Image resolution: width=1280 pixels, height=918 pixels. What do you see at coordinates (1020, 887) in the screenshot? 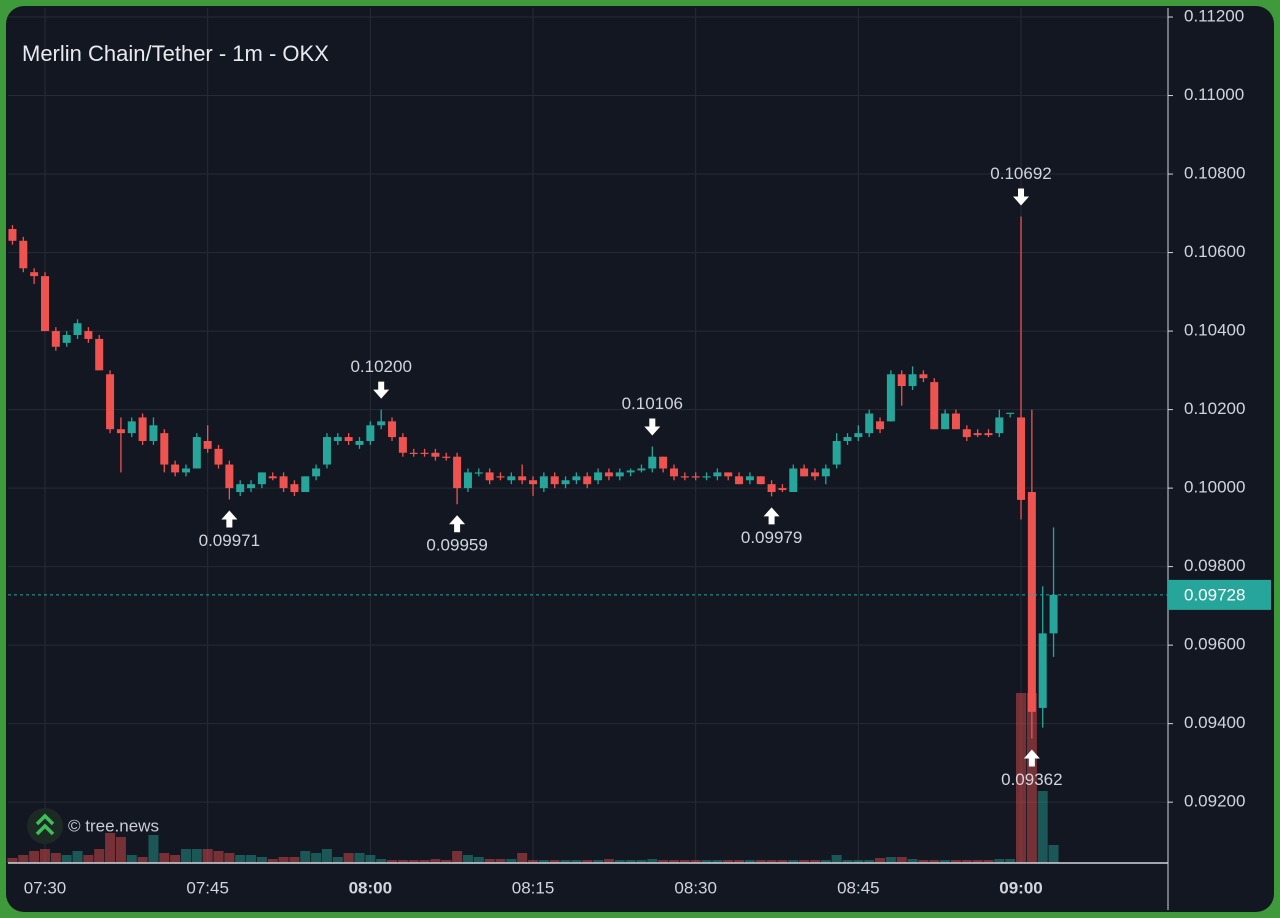
I see `x-tick-label: 09:00` at bounding box center [1020, 887].